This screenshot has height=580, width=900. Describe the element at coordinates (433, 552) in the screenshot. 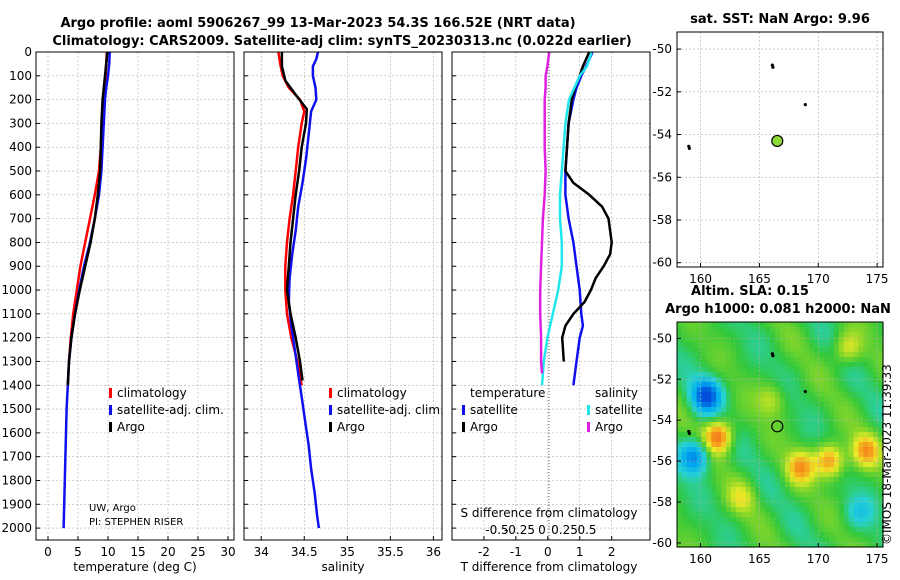

I see `x-tick-label: 36` at that location.